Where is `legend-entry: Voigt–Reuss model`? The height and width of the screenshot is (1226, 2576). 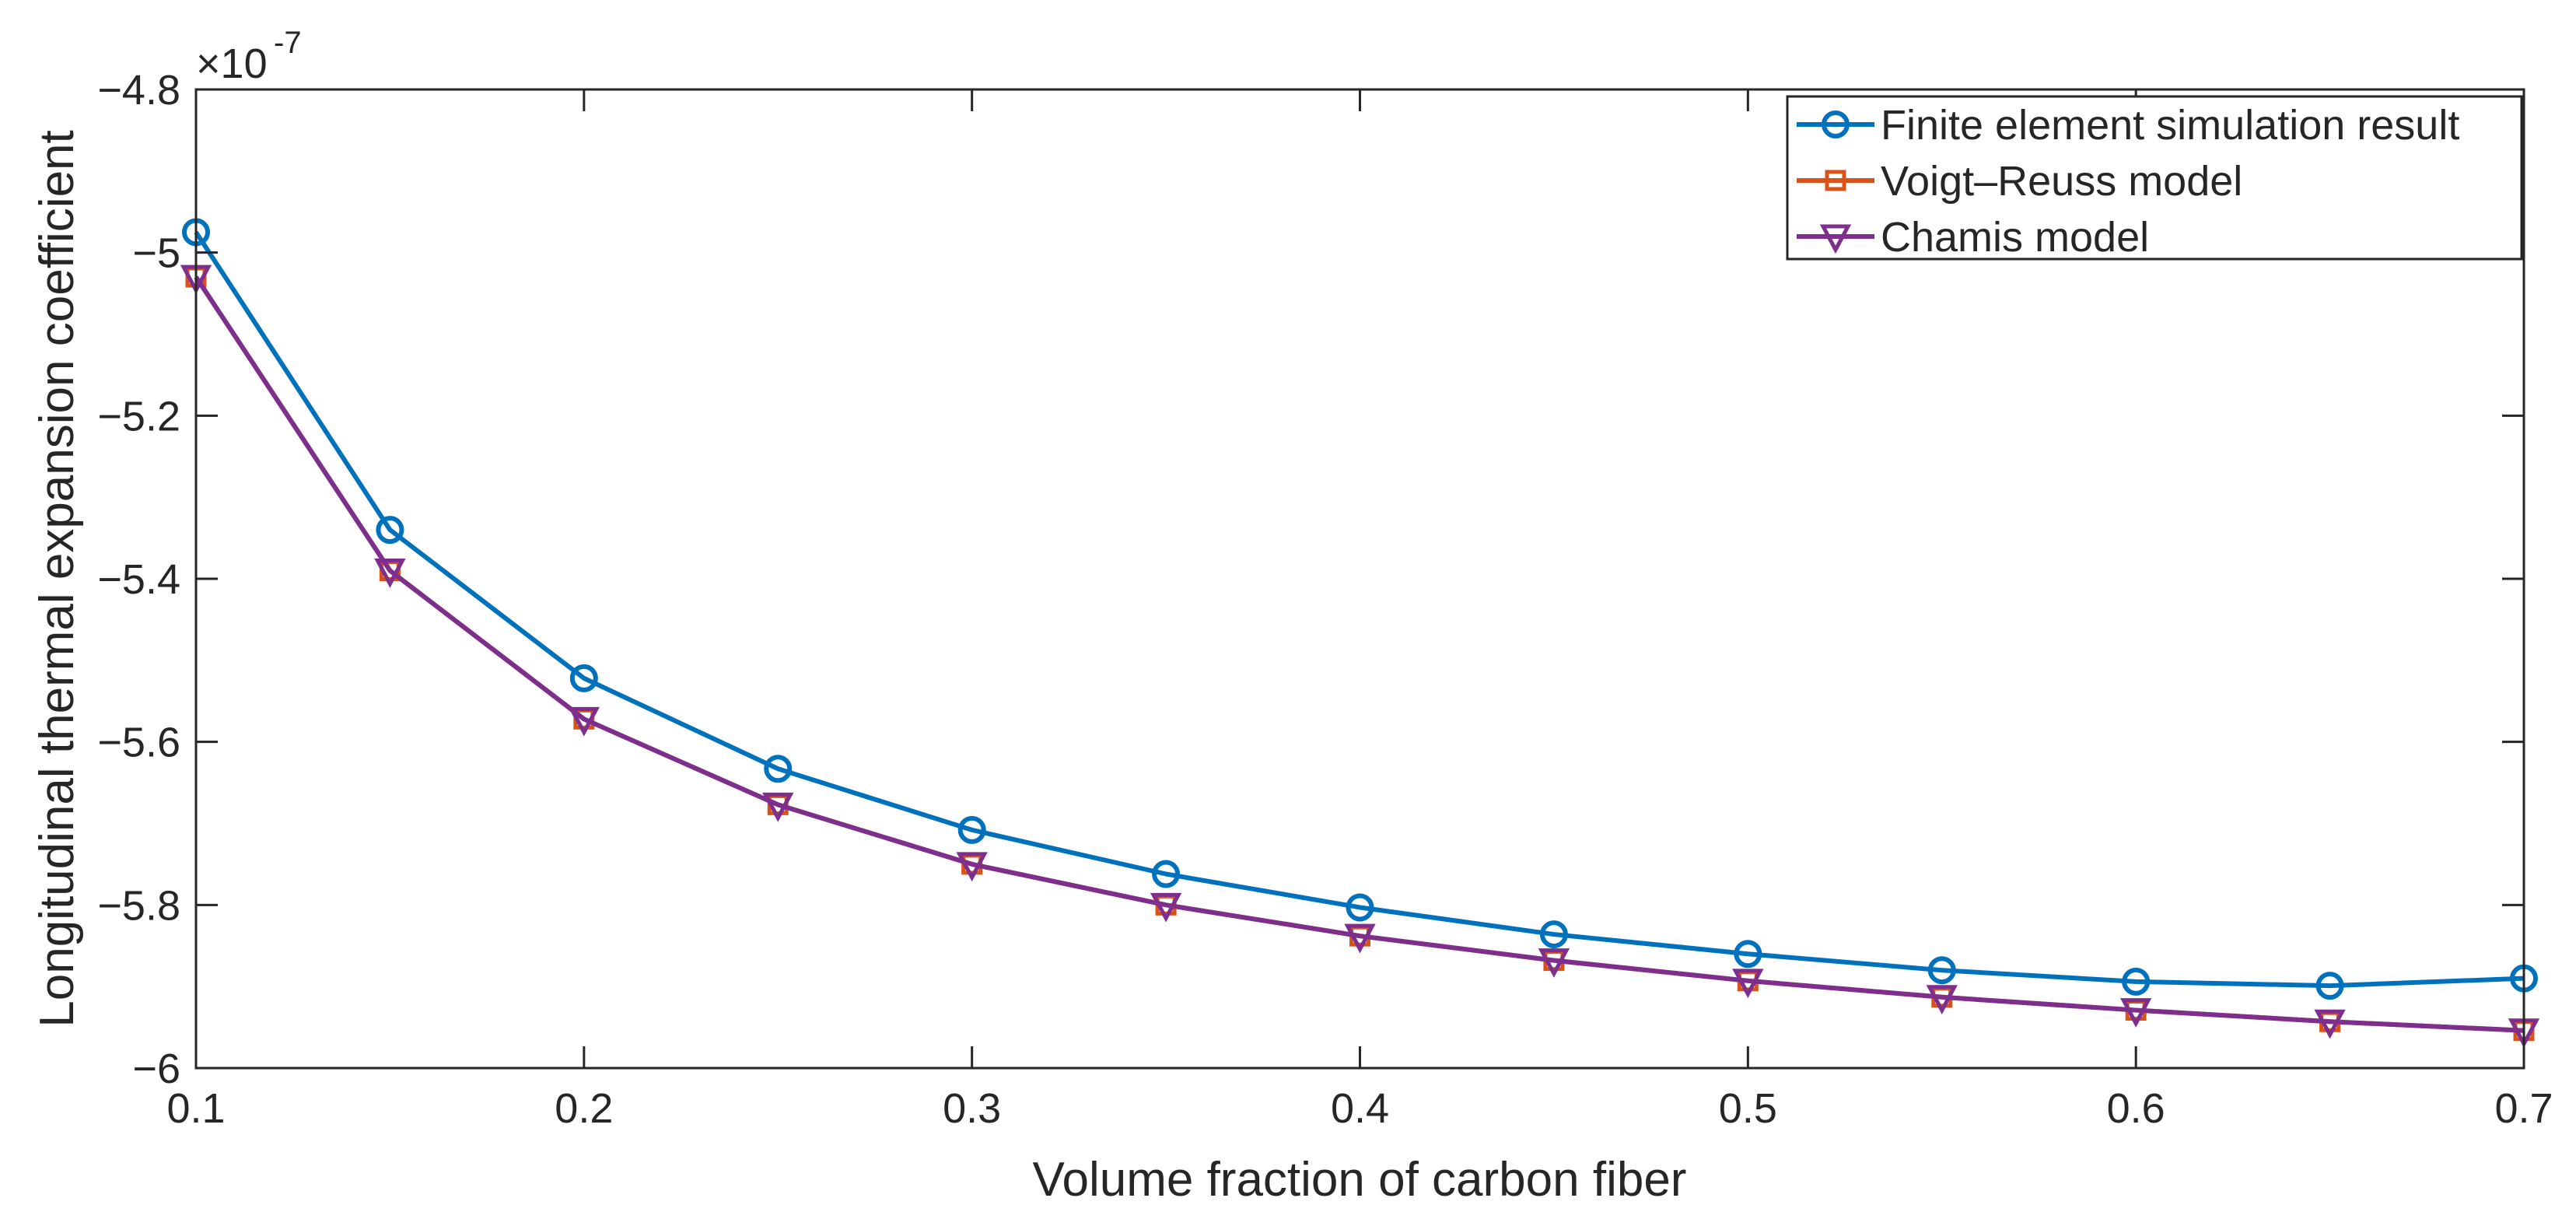 legend-entry: Voigt–Reuss model is located at coordinates (2019, 182).